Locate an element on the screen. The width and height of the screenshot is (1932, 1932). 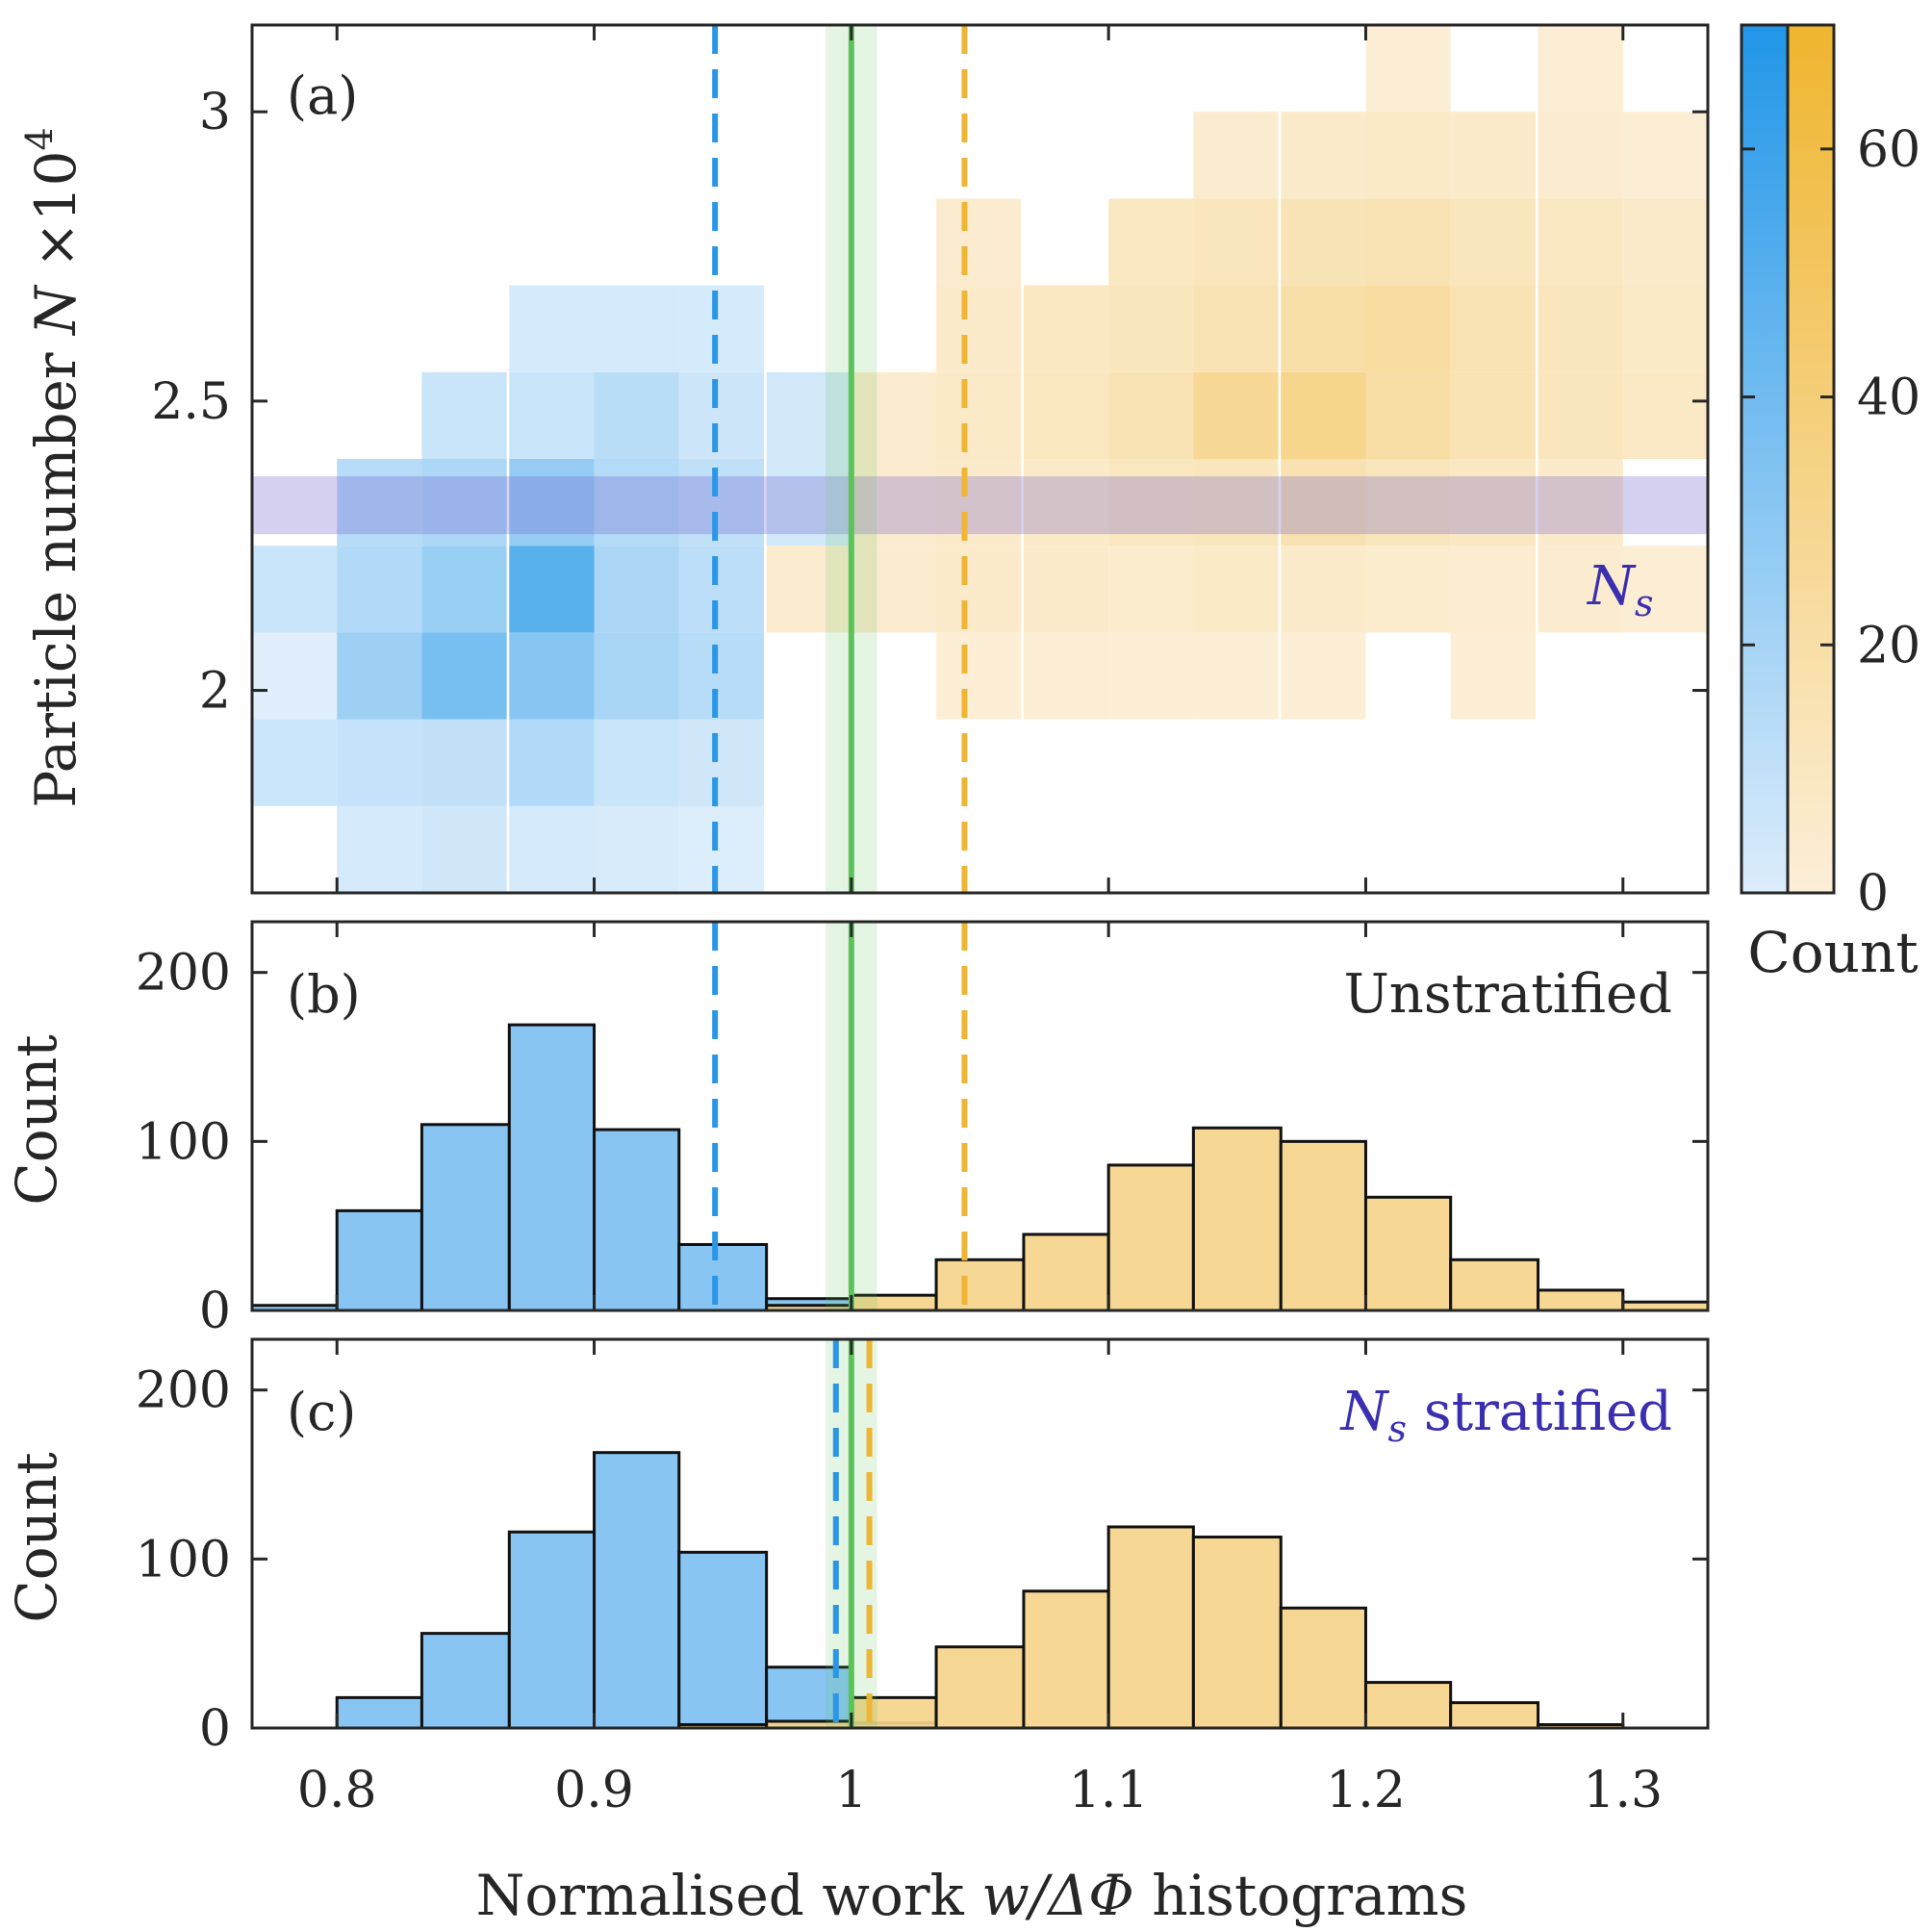
y-tick-label: 100 is located at coordinates (183, 1142).